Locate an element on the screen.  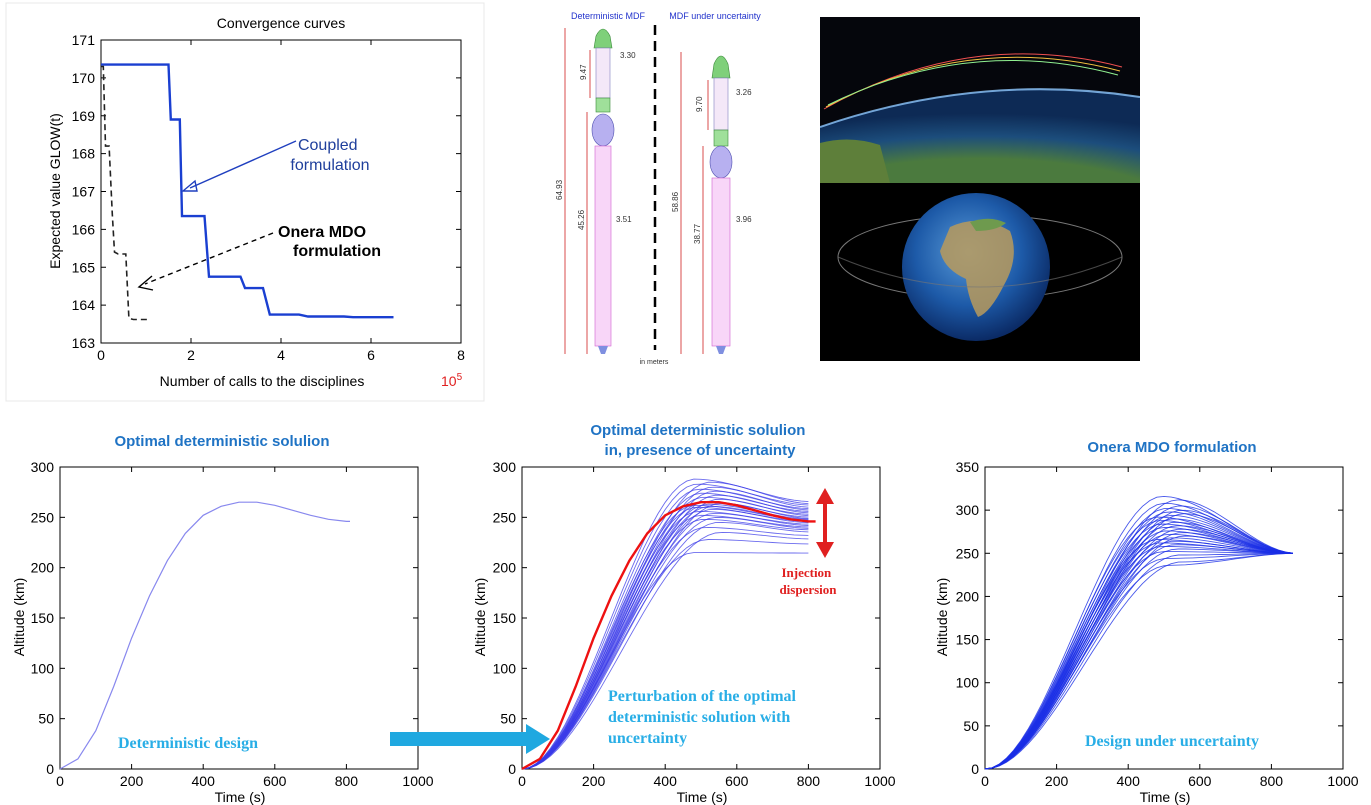
onera-xtick-label: 800 is located at coordinates (1272, 781).